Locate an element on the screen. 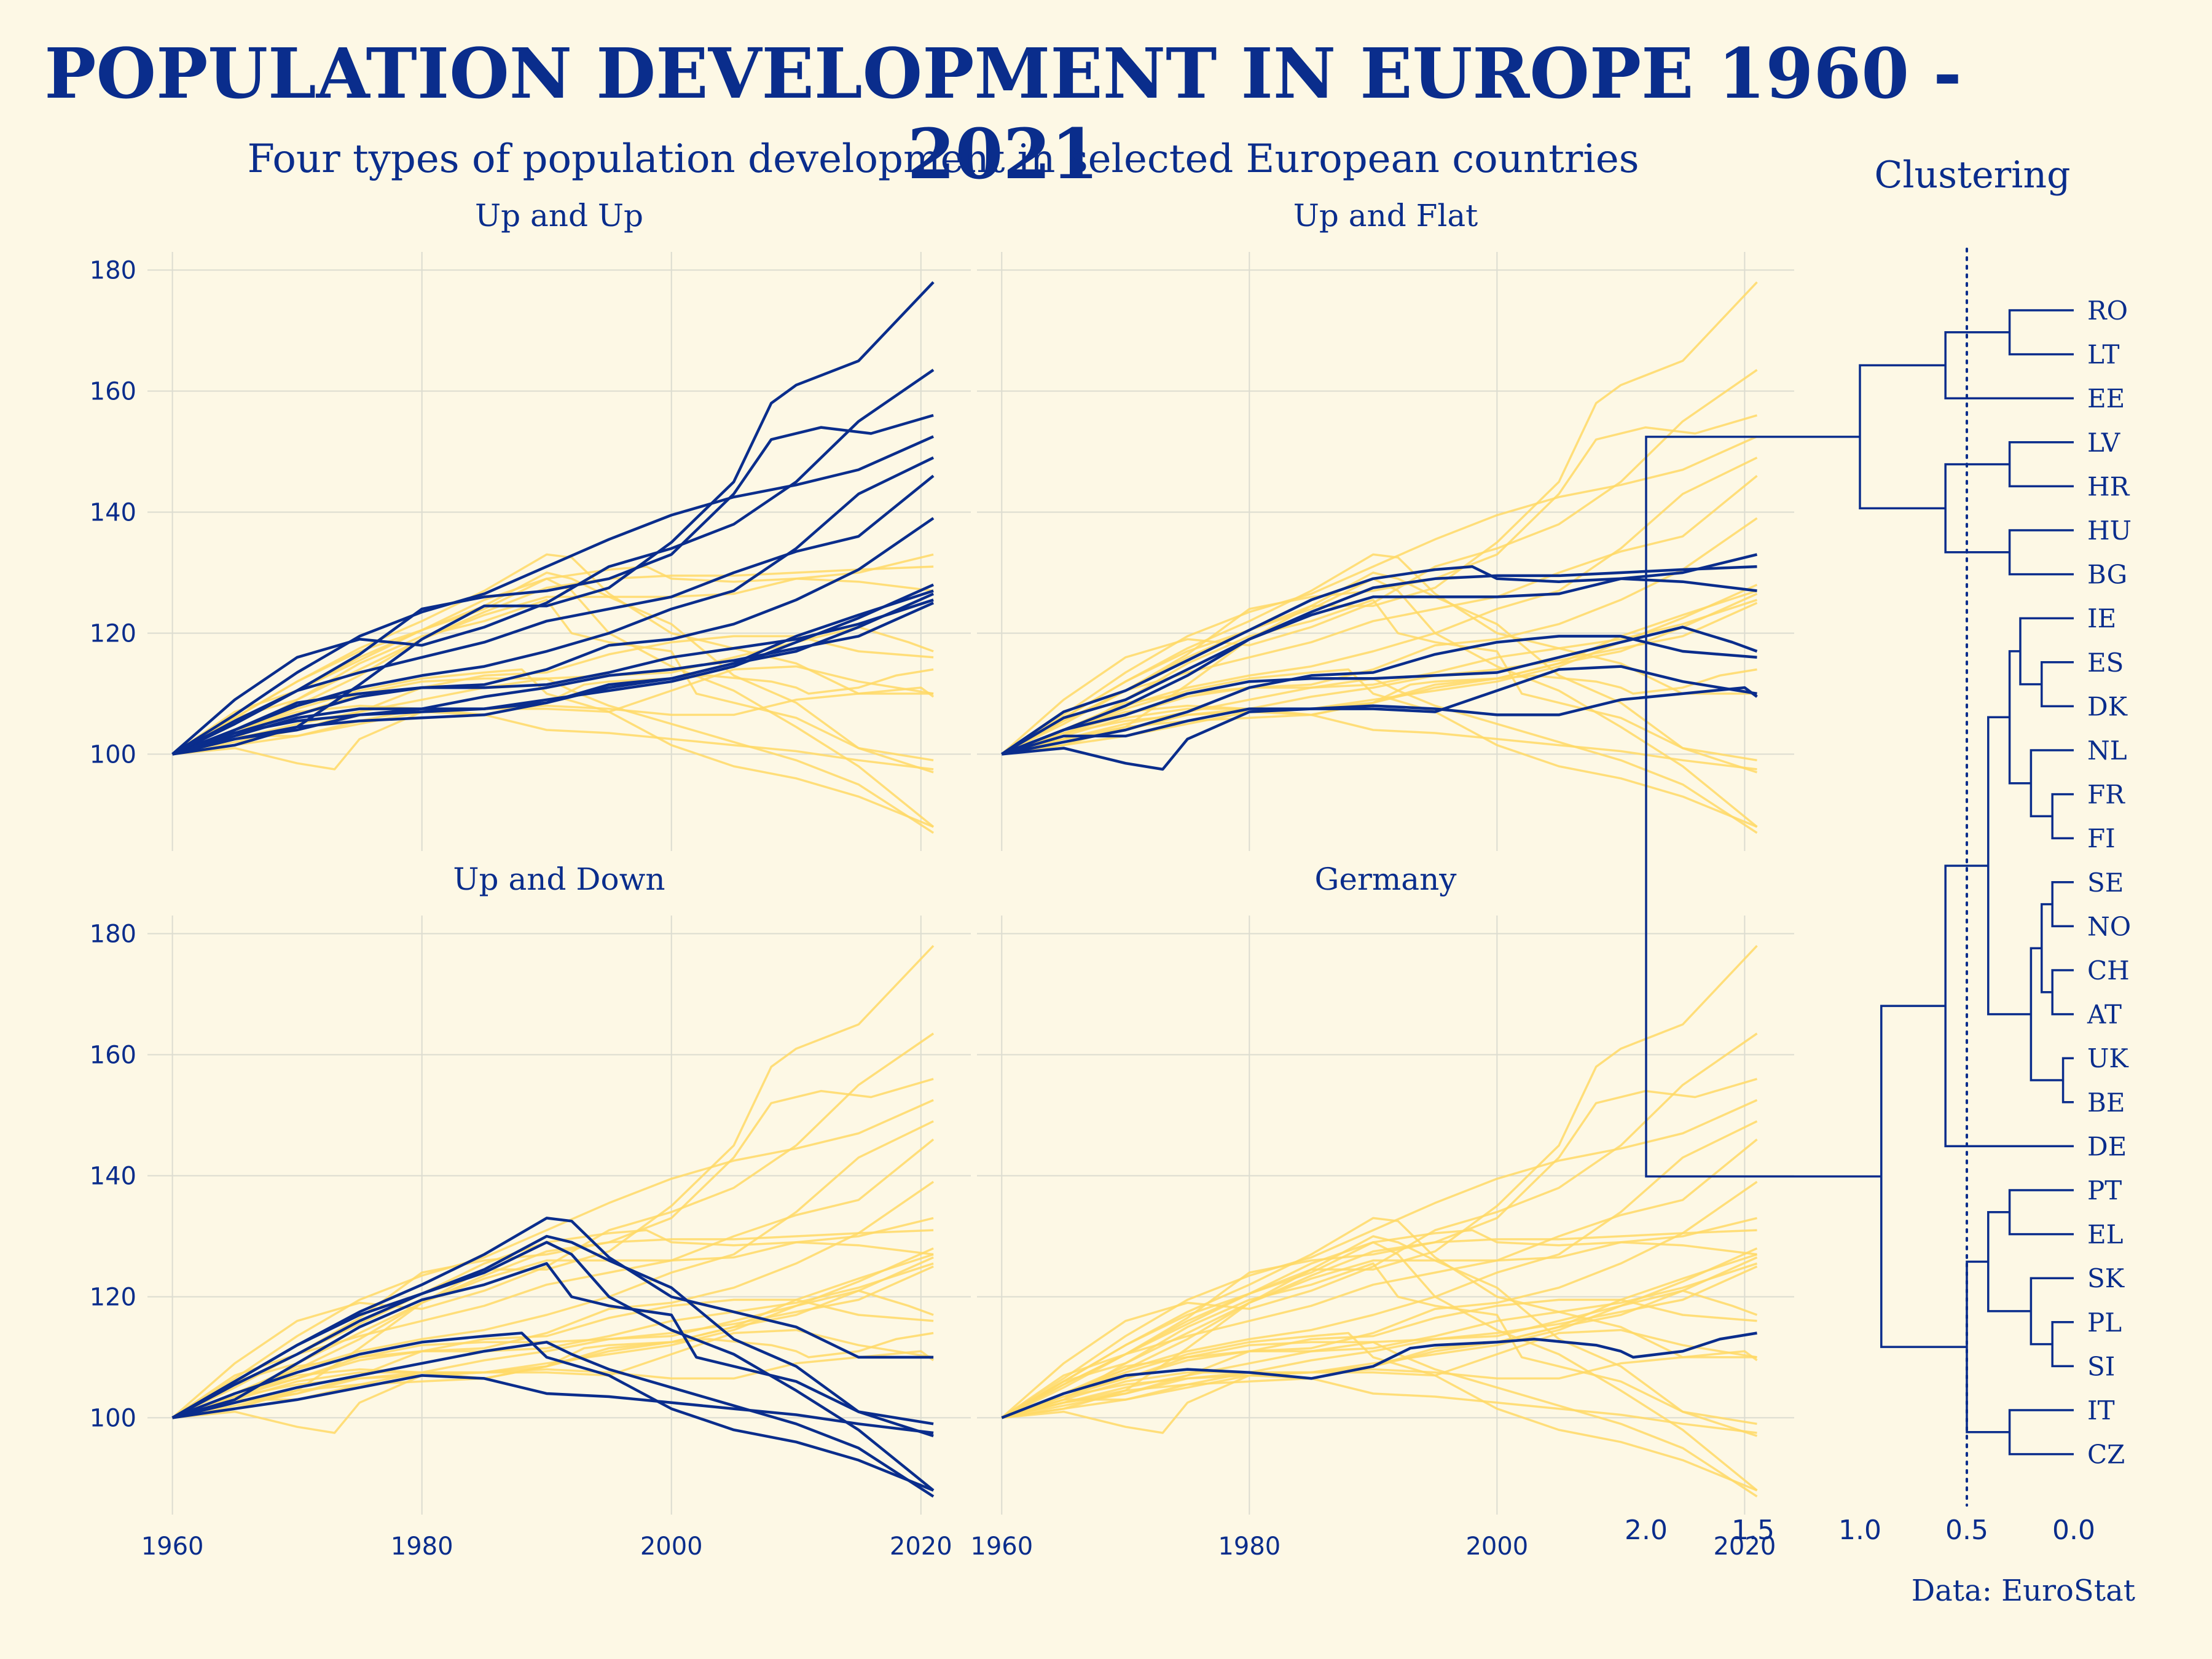 The height and width of the screenshot is (1659, 2212). dendrogram-leaf-label: UK is located at coordinates (2108, 1058).